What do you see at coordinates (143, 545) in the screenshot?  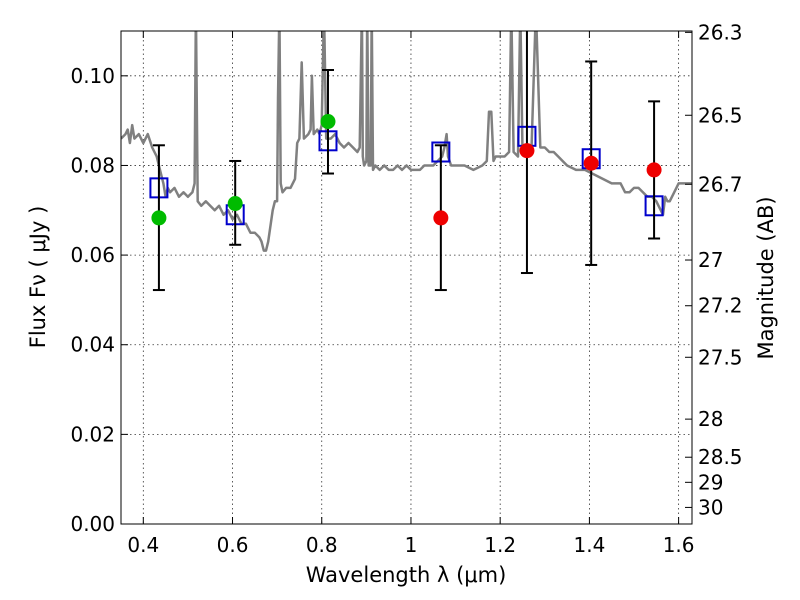 I see `x-tick-label: 0.4` at bounding box center [143, 545].